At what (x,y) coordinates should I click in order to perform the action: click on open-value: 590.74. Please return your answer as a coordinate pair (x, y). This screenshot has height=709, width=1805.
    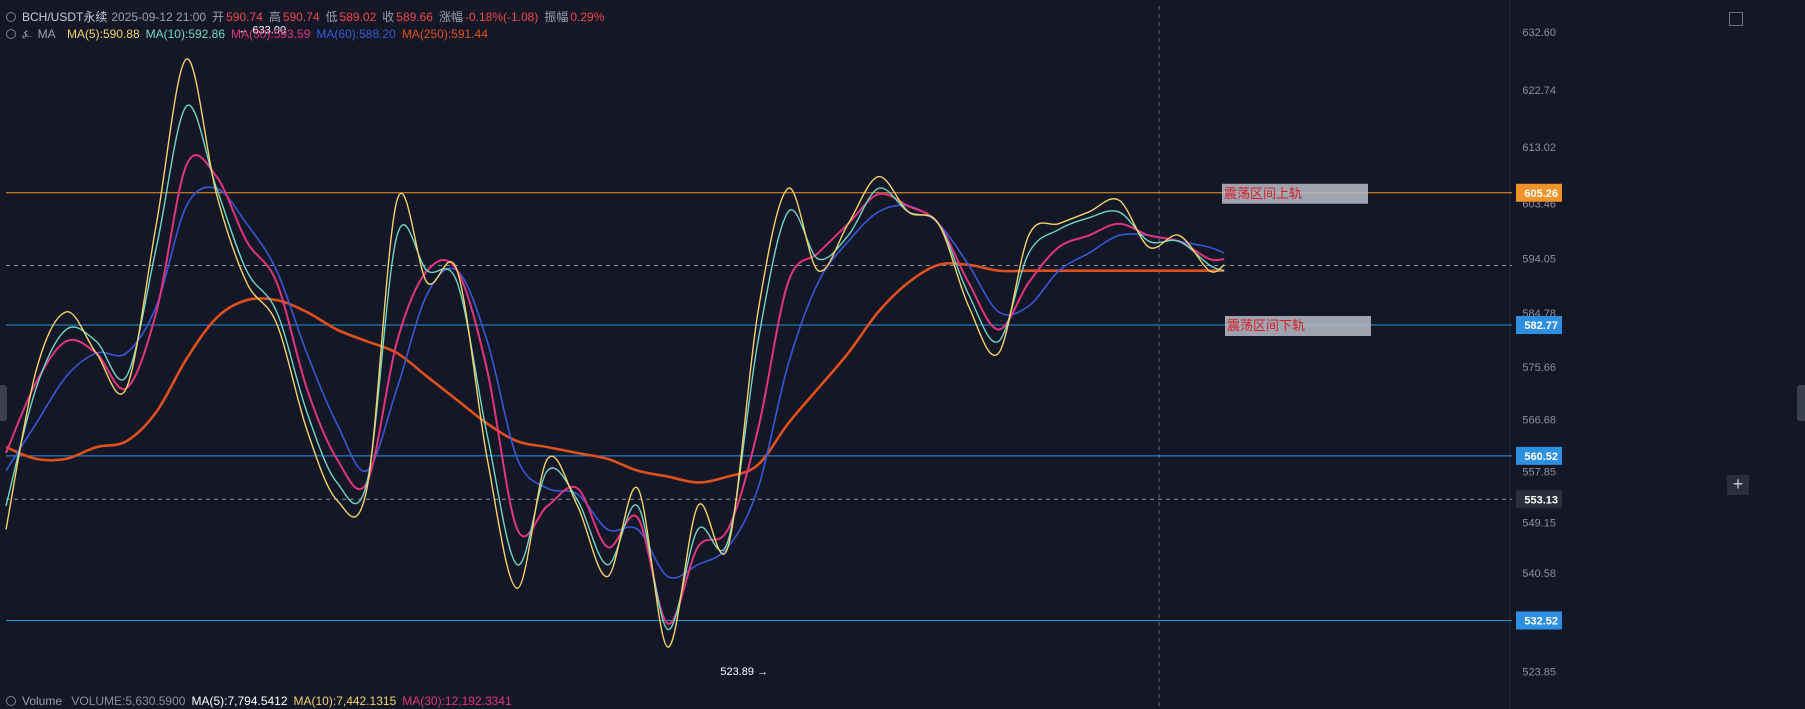
    Looking at the image, I should click on (244, 17).